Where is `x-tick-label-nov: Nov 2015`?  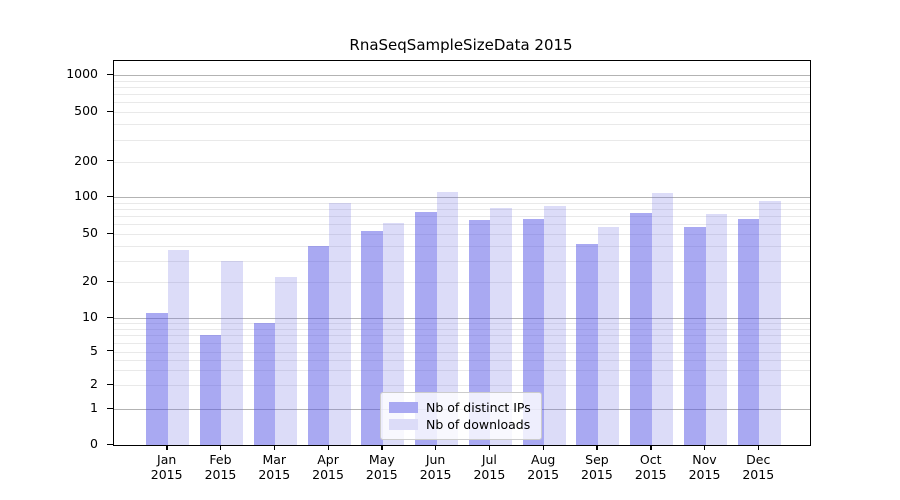
x-tick-label-nov: Nov 2015 is located at coordinates (704, 467).